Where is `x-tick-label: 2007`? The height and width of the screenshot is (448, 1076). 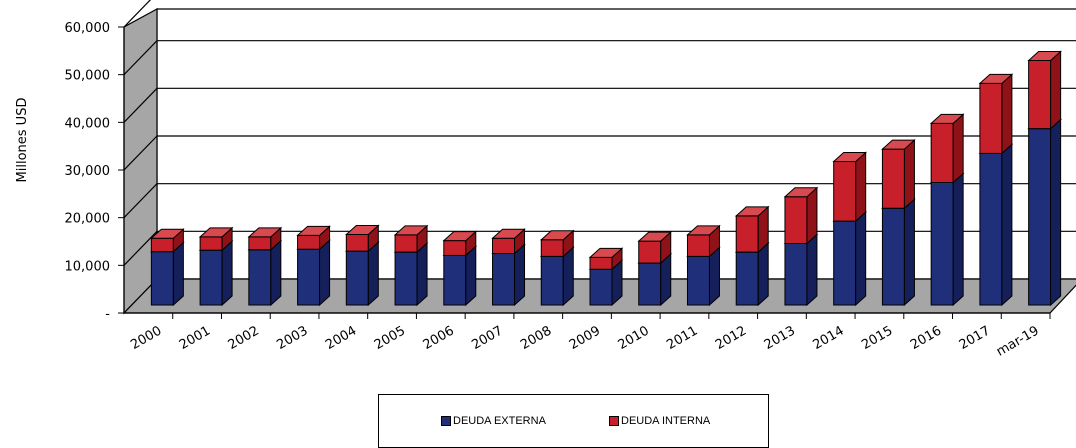
x-tick-label: 2007 is located at coordinates (487, 338).